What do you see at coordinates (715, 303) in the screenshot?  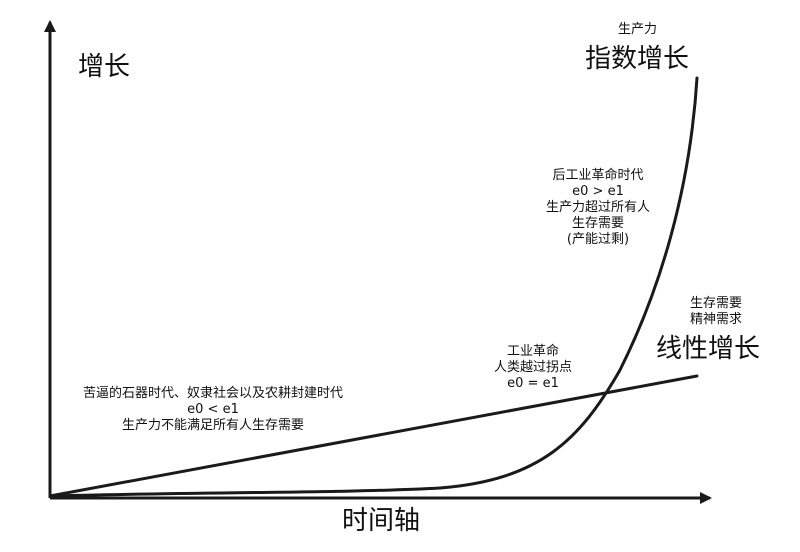 I see `linear-note-line: 生存需要` at bounding box center [715, 303].